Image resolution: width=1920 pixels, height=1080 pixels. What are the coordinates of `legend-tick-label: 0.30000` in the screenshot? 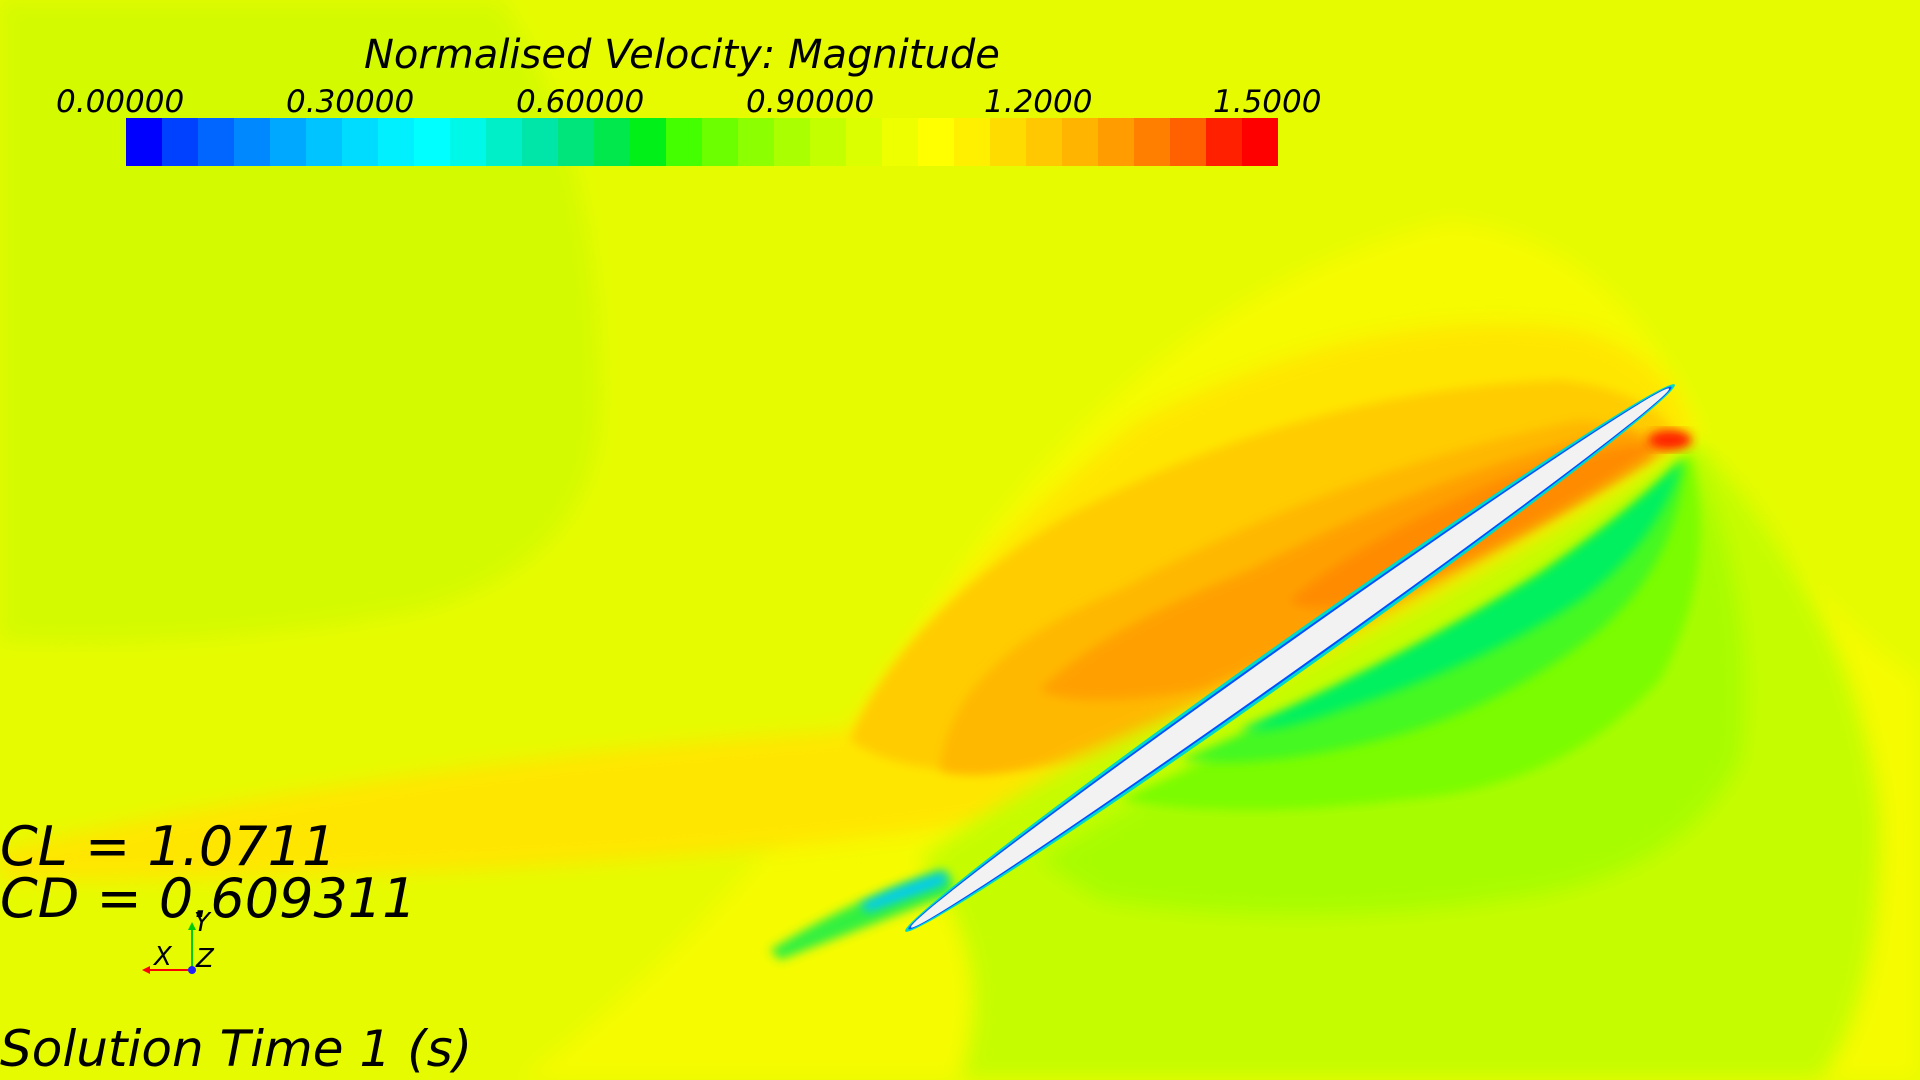 It's located at (350, 102).